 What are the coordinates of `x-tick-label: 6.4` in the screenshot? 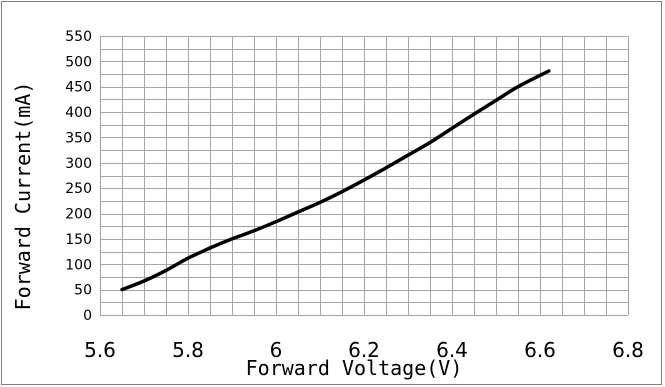 It's located at (452, 350).